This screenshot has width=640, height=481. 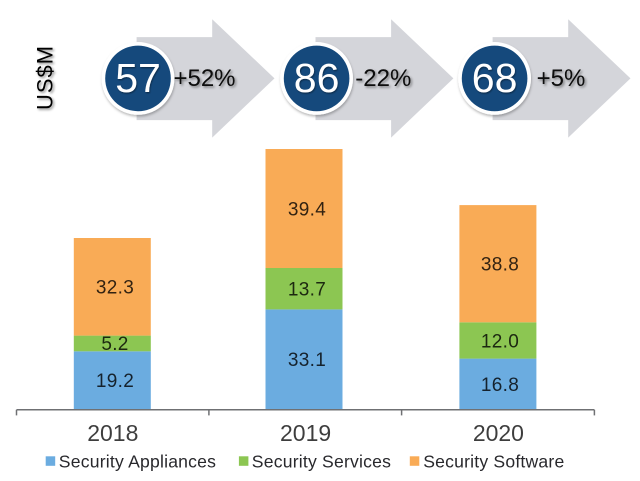 What do you see at coordinates (493, 462) in the screenshot?
I see `svg-text: Security Software` at bounding box center [493, 462].